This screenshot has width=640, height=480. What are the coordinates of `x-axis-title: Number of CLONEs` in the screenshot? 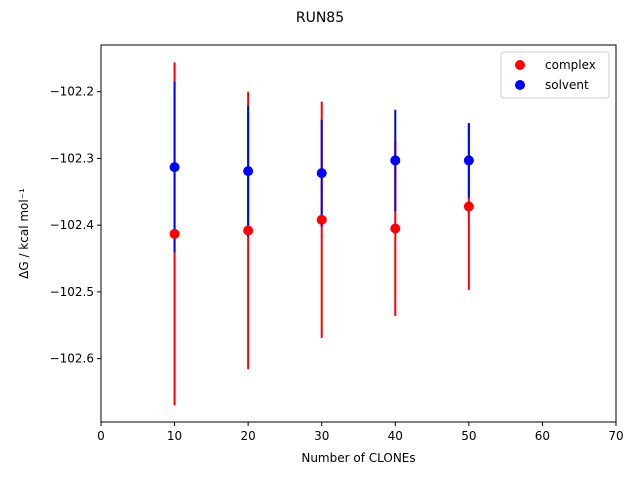 It's located at (358, 458).